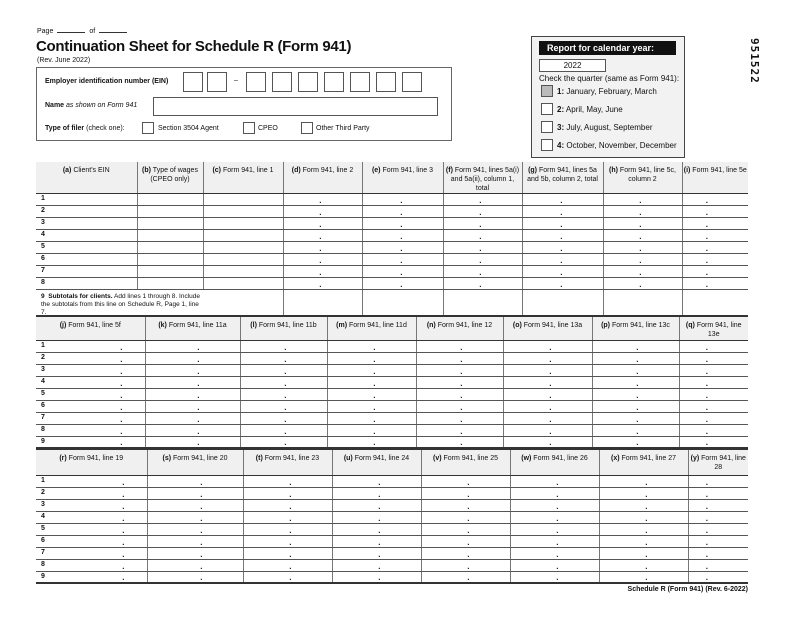 This screenshot has width=800, height=618. I want to click on amount-cell: 6, so click(86, 259).